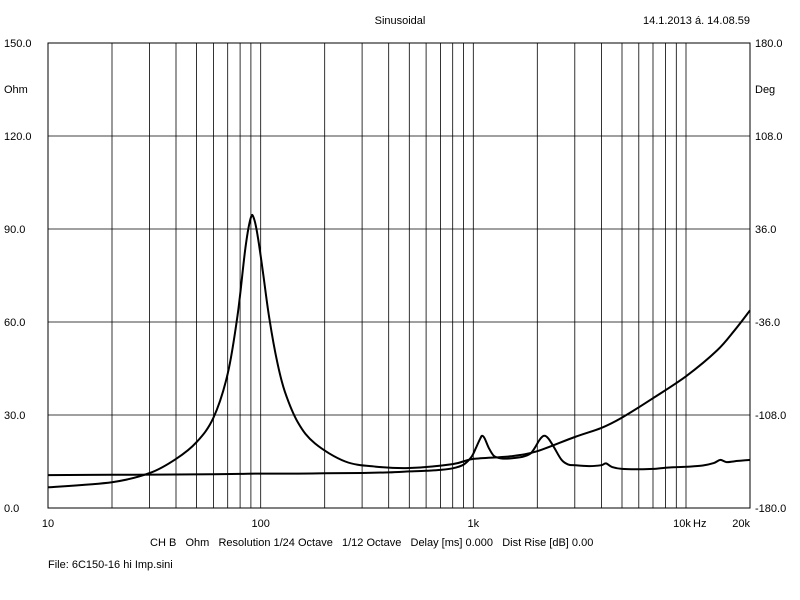 The image size is (800, 600). Describe the element at coordinates (396, 524) in the screenshot. I see `x-axis-ticks: 10 100 1k 10k 20k` at that location.